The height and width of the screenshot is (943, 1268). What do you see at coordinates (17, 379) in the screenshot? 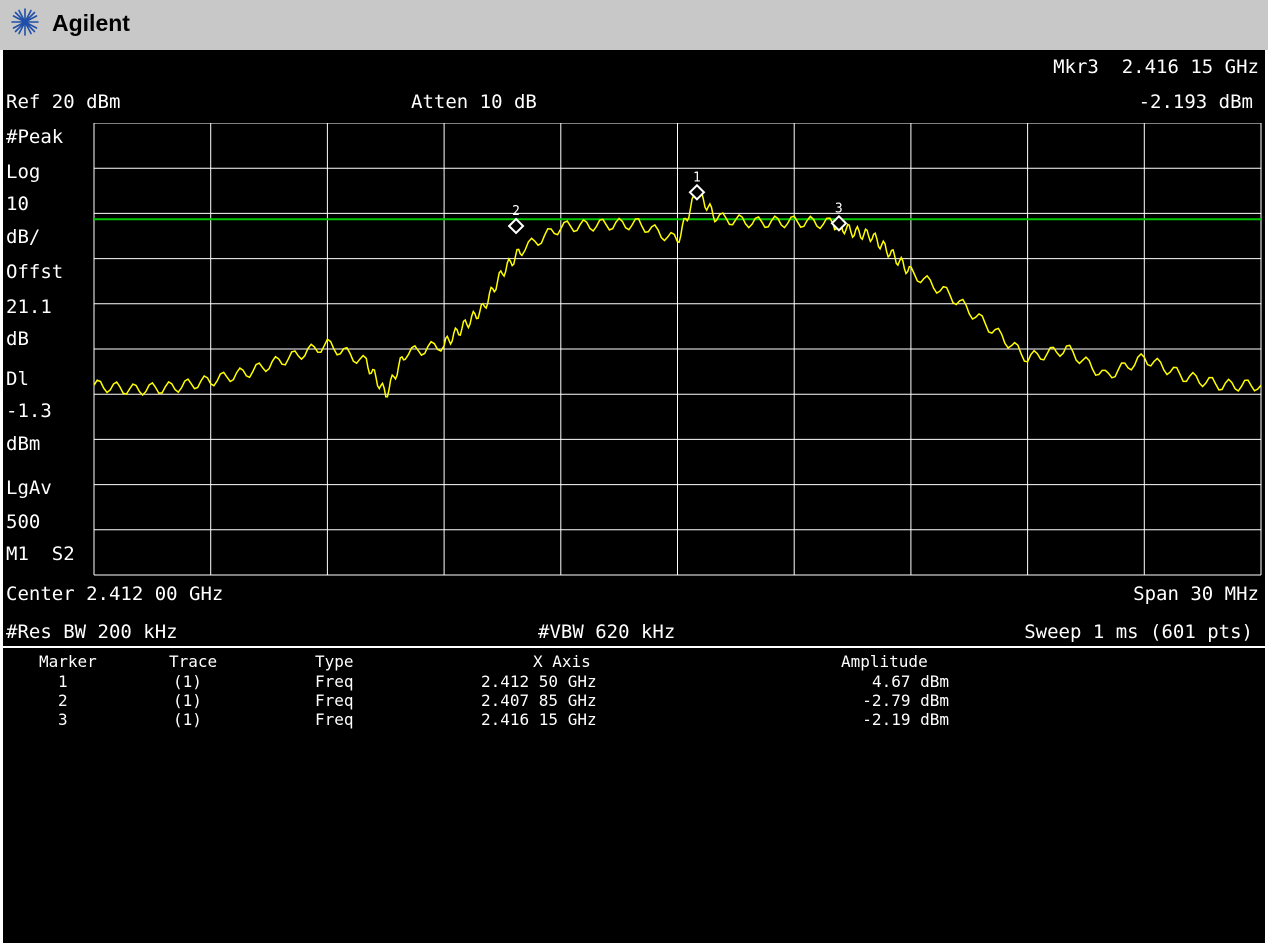
I see `side-label: Dl` at bounding box center [17, 379].